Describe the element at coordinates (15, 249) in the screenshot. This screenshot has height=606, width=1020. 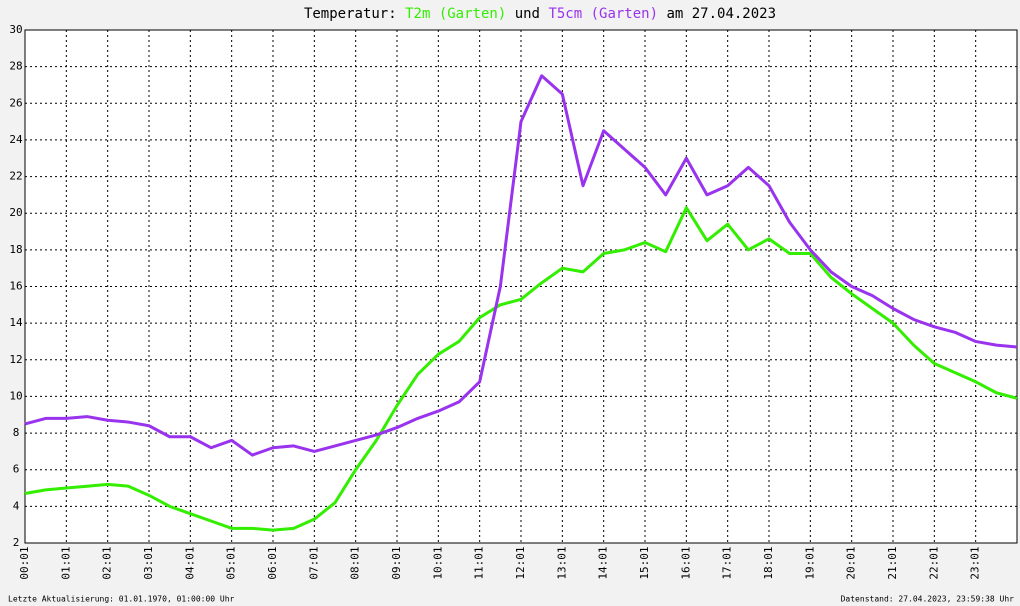
I see `y-tick-label: 18` at that location.